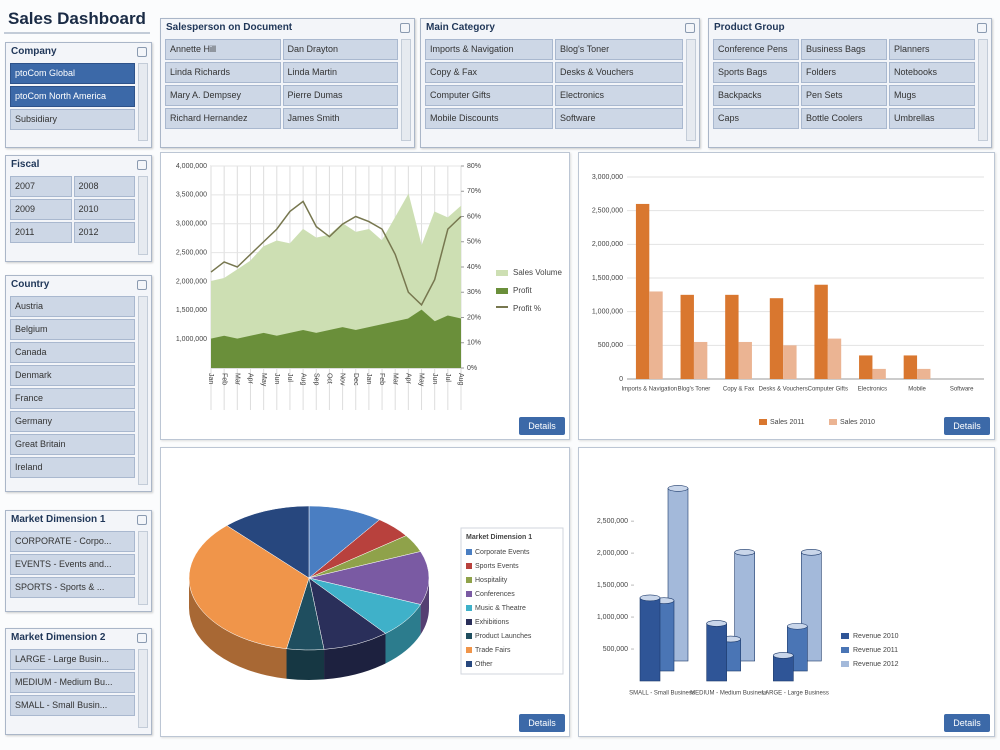  I want to click on slicer-item: Blog's Toner, so click(619, 49).